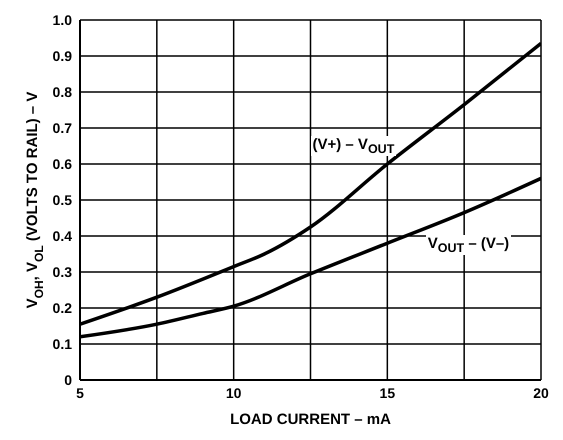 The width and height of the screenshot is (563, 440). Describe the element at coordinates (311, 419) in the screenshot. I see `x-axis-title: LOAD CURRENT – mA` at that location.